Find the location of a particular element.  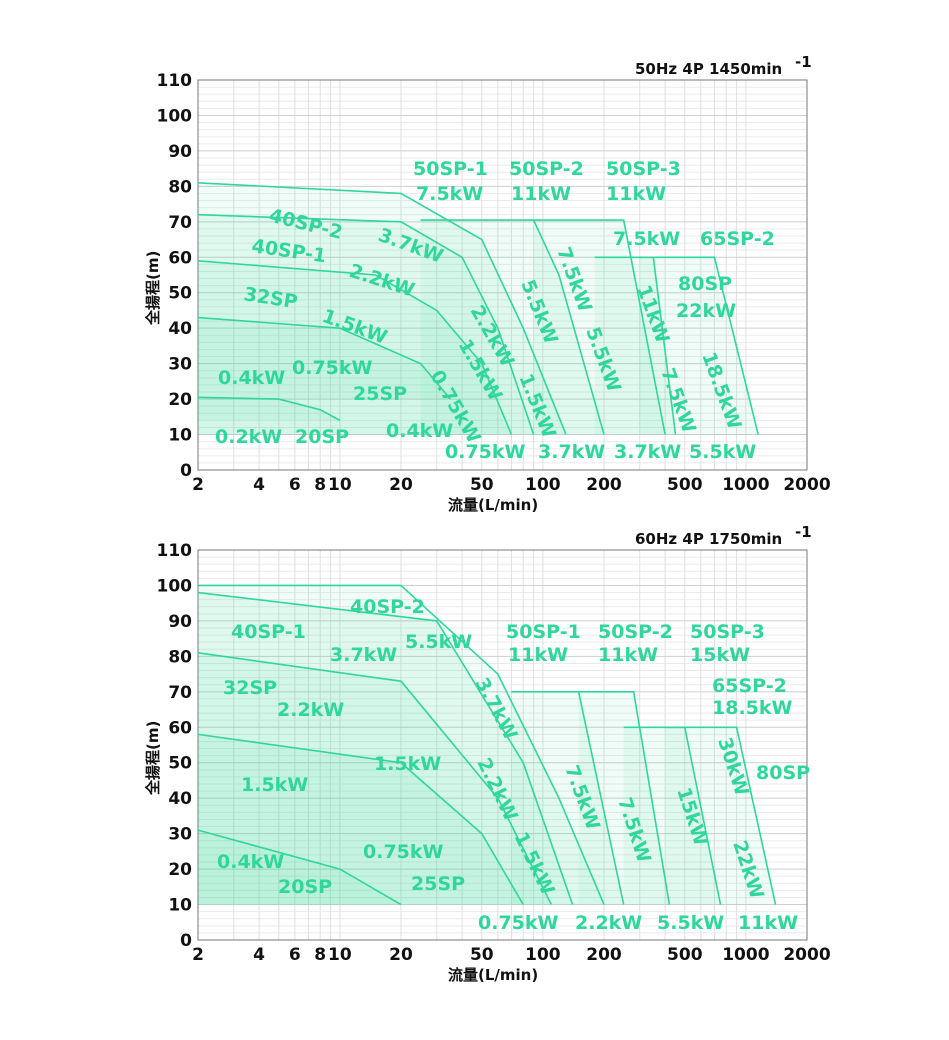

x-tick-label: 2 is located at coordinates (198, 955).